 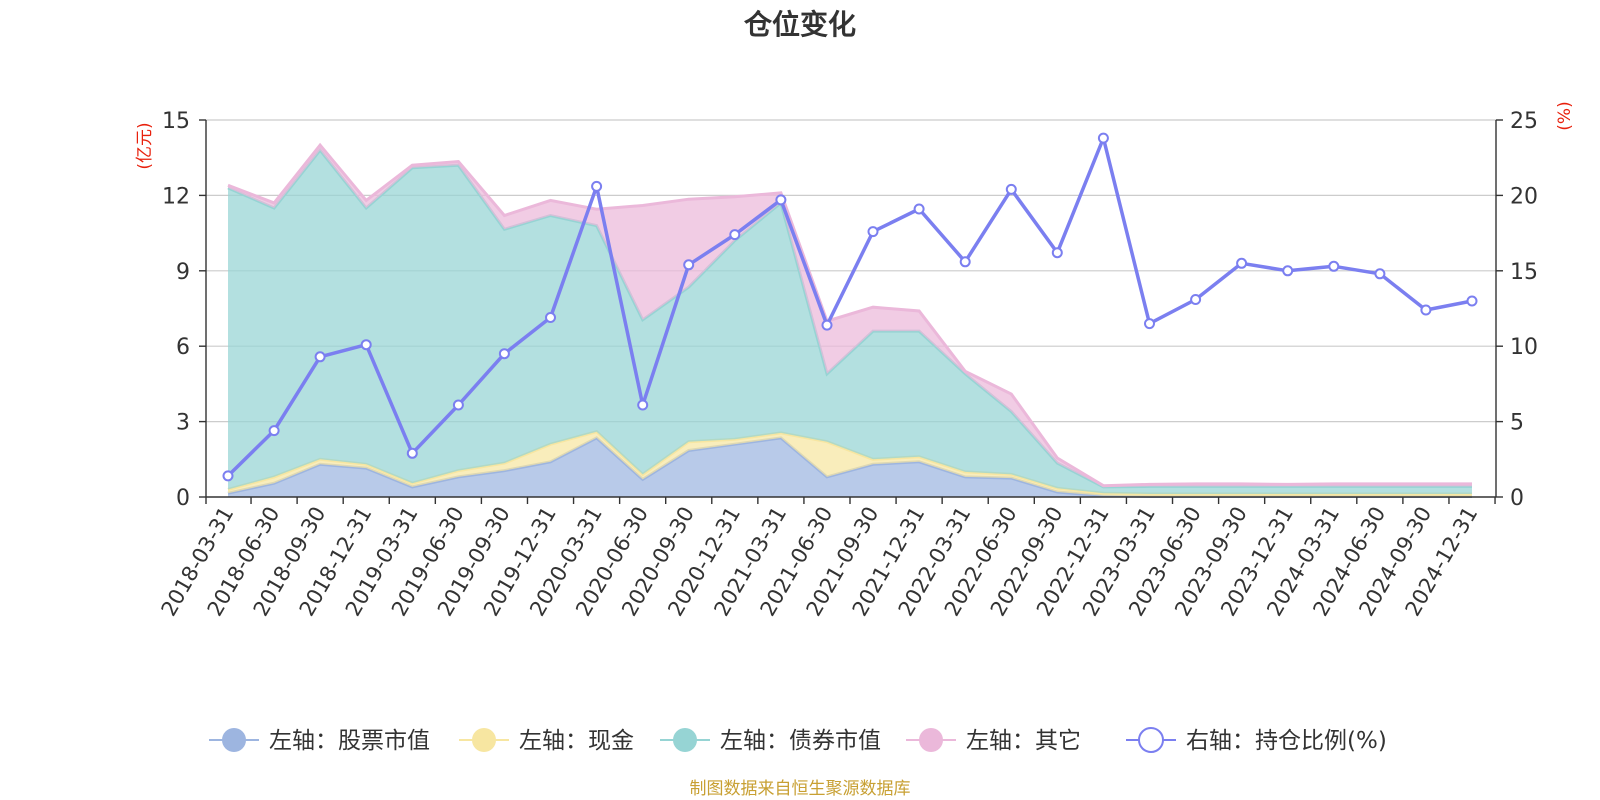 What do you see at coordinates (1517, 423) in the screenshot?
I see `right-tick-label: 5` at bounding box center [1517, 423].